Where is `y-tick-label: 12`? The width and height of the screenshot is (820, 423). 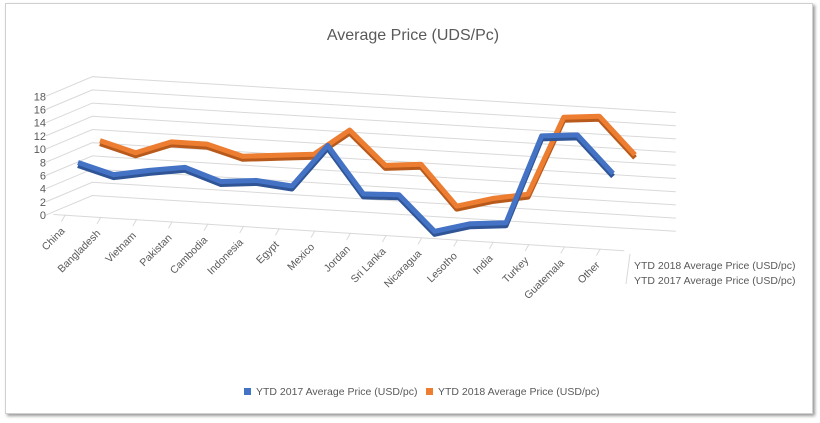
y-tick-label: 12 is located at coordinates (40, 137).